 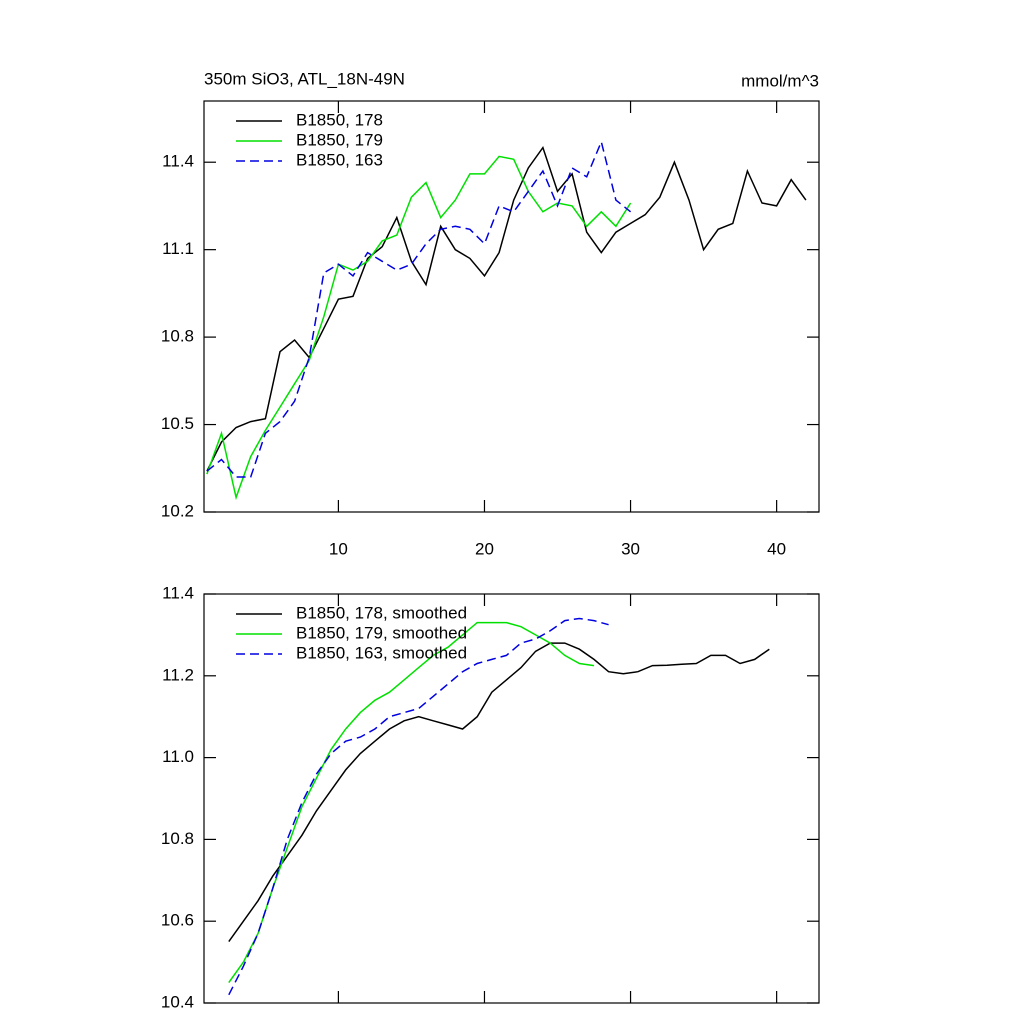 What do you see at coordinates (630, 548) in the screenshot?
I see `x-tick-label: 30` at bounding box center [630, 548].